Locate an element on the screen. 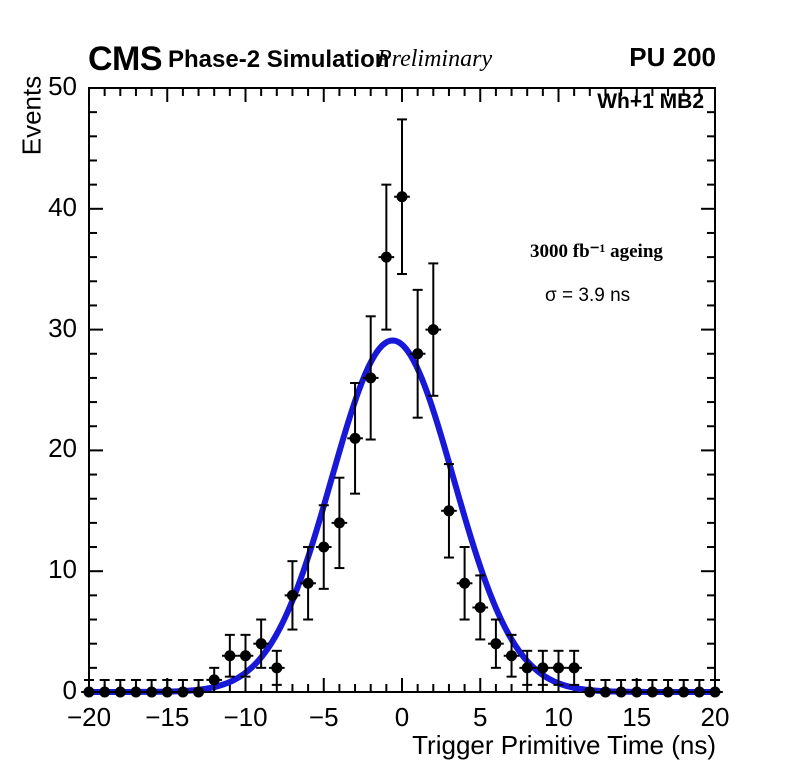  chamber-label: Wh+1 MB2 is located at coordinates (650, 101).